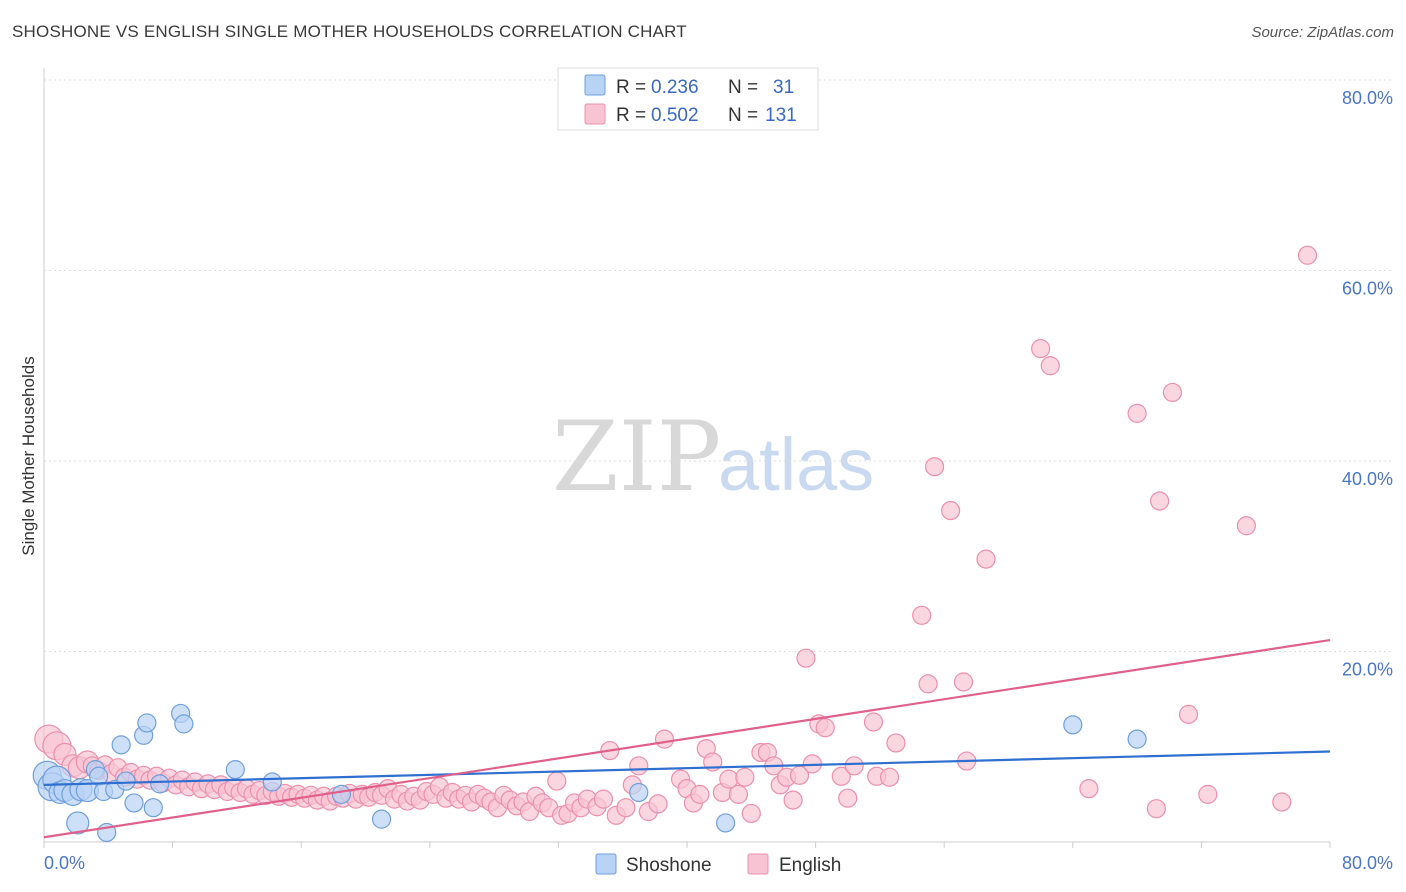  I want to click on series-legend: Shoshone English, so click(718, 864).